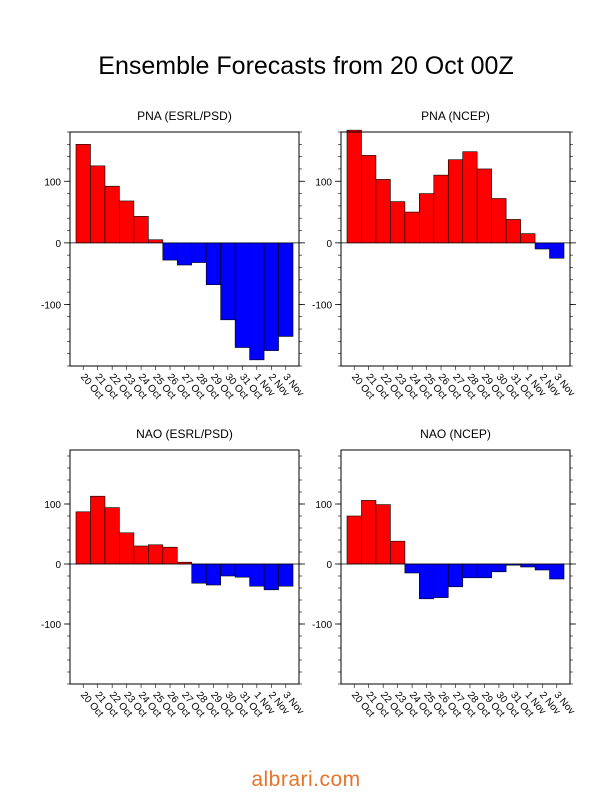 The height and width of the screenshot is (792, 612). I want to click on page-title: Ensemble Forecasts from 20 Oct 00Z, so click(306, 66).